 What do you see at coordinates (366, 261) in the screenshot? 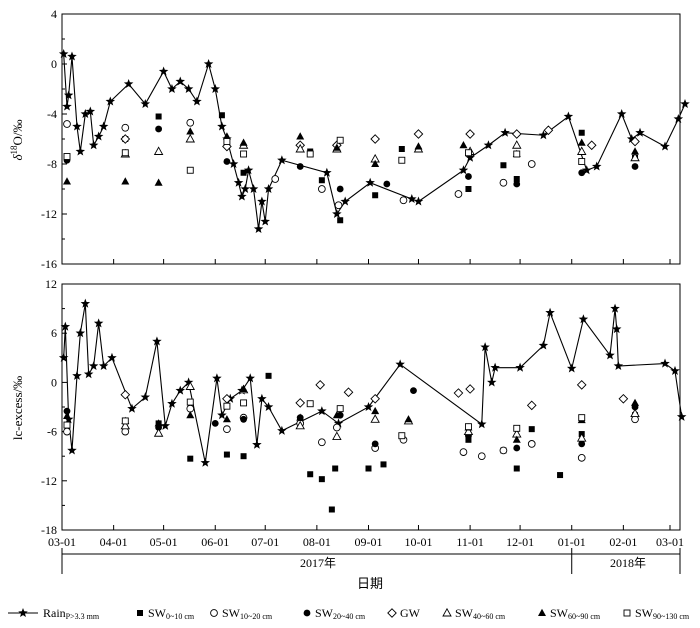
I see `top-x-ticks` at bounding box center [366, 261].